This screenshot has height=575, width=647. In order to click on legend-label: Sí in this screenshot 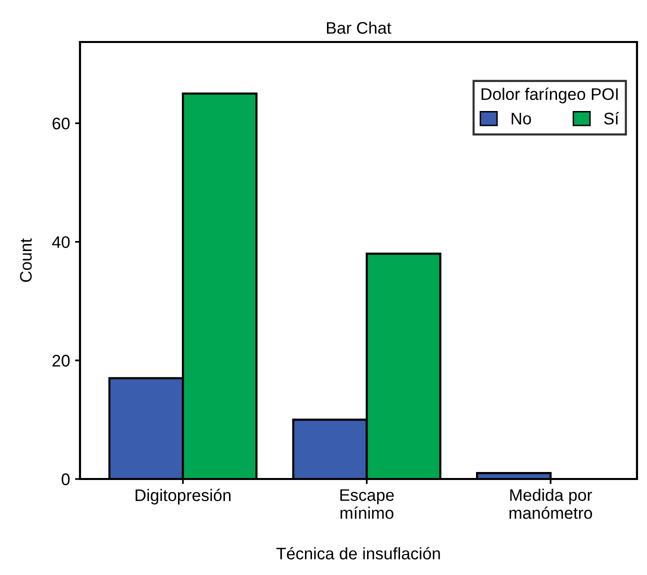, I will do `click(612, 118)`.